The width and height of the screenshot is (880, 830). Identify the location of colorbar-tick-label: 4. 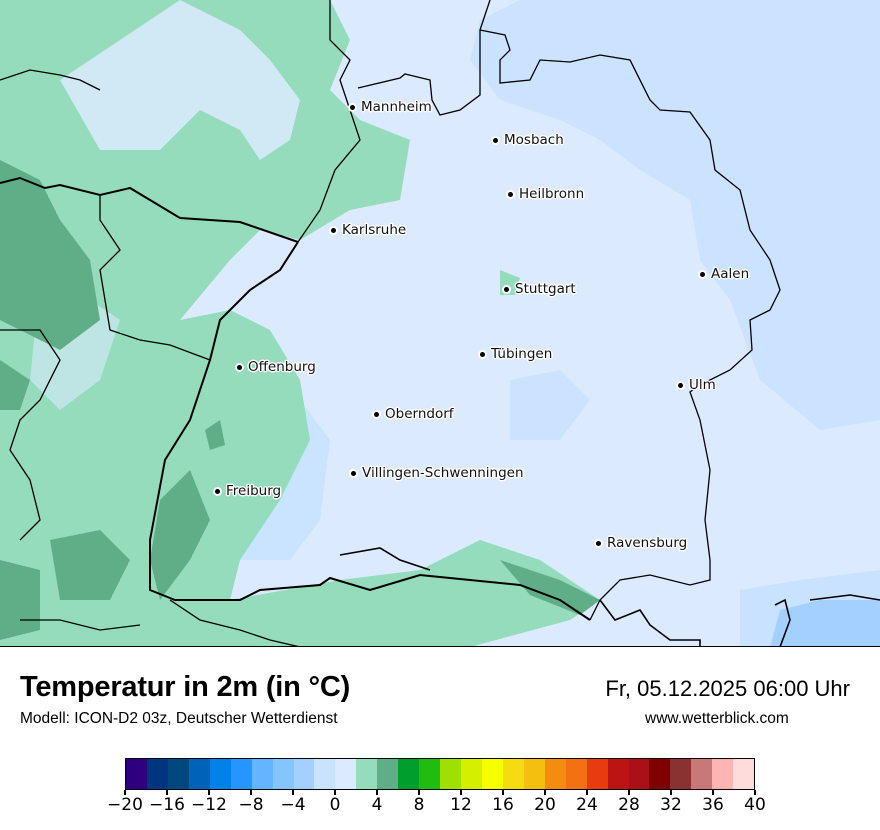
(377, 805).